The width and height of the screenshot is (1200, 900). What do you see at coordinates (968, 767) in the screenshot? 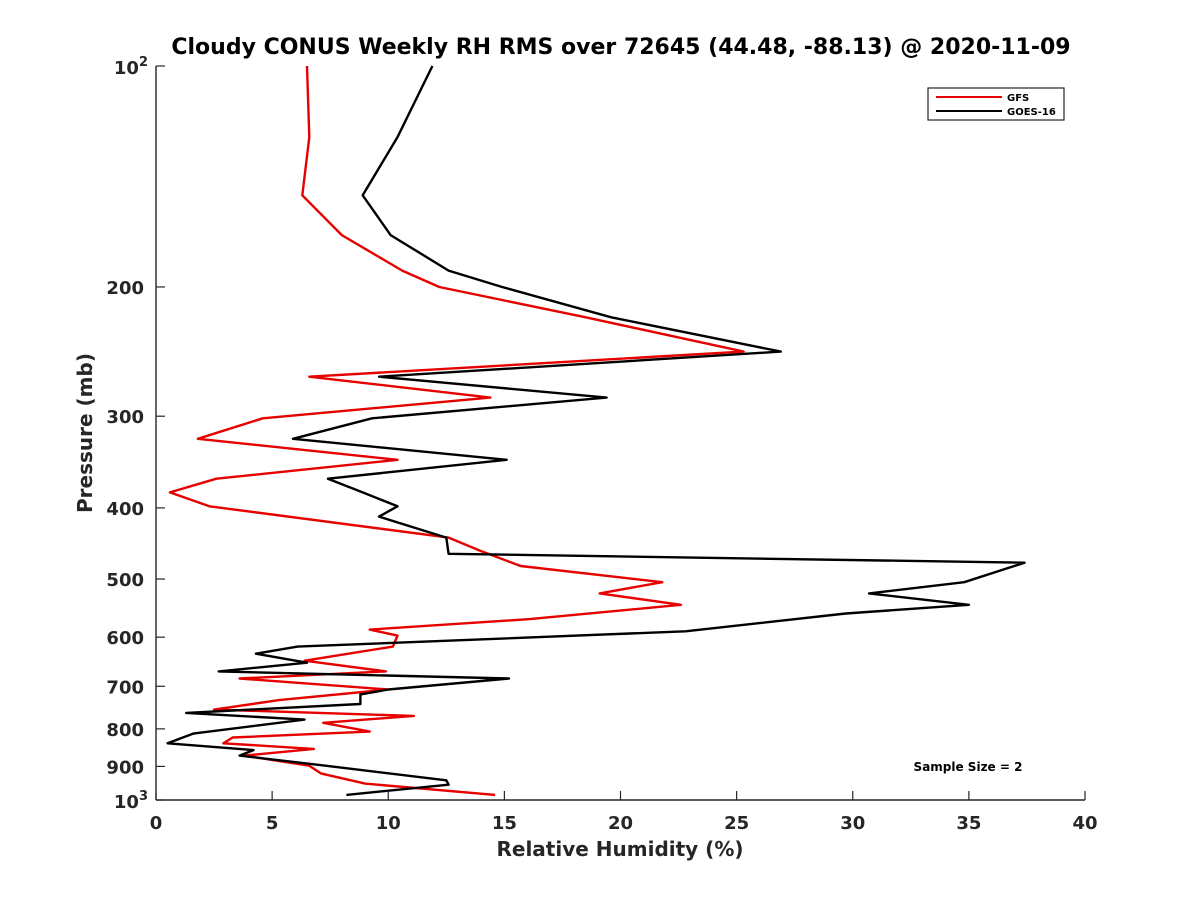
I see `sample-size-annotation: Sample Size = 2` at bounding box center [968, 767].